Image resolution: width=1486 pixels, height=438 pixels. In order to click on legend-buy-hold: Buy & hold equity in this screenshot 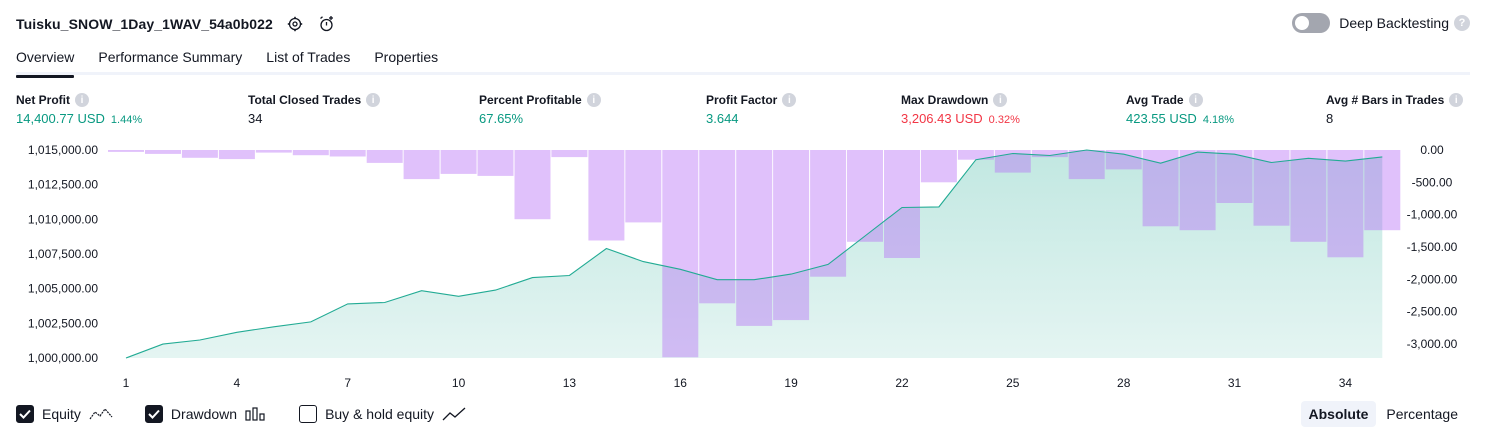, I will do `click(382, 414)`.